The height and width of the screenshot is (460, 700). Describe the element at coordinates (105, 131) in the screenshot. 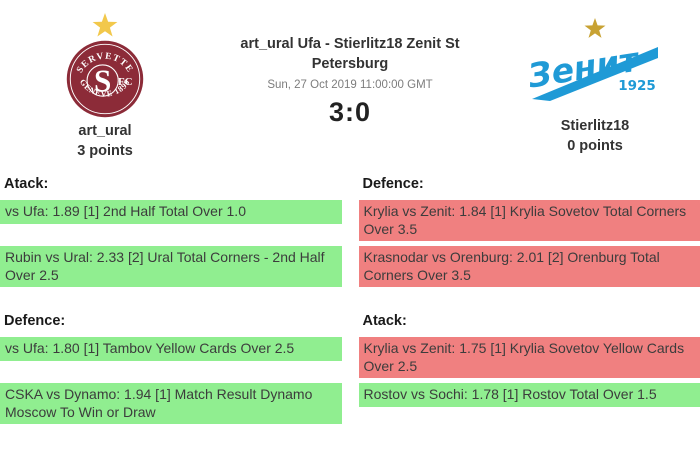

I see `home-team-name: art_ural` at that location.